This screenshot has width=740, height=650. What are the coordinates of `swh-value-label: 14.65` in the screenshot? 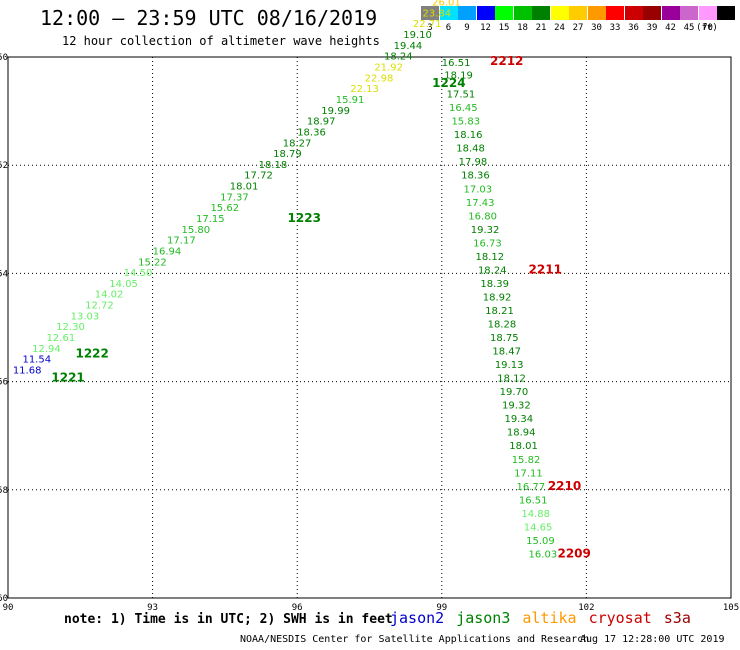 It's located at (538, 527).